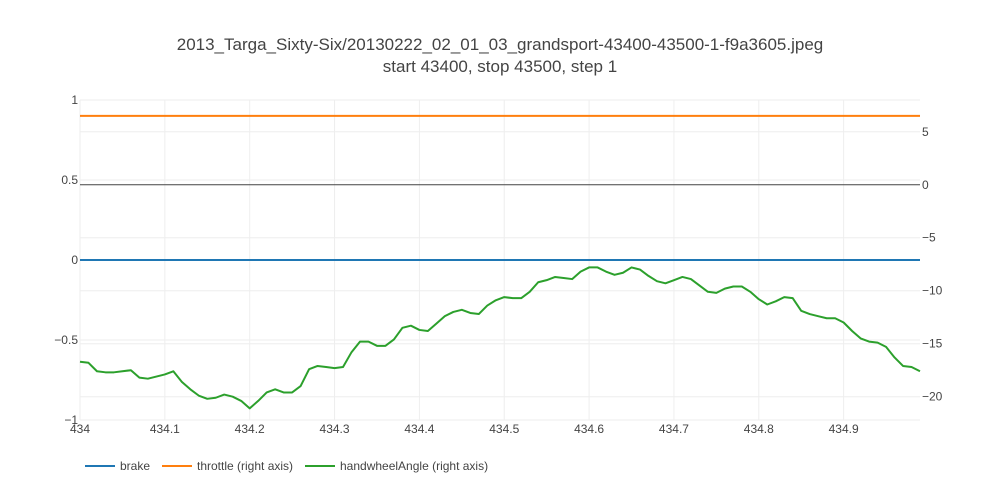  Describe the element at coordinates (929, 238) in the screenshot. I see `y-right-tick-label: −5` at that location.